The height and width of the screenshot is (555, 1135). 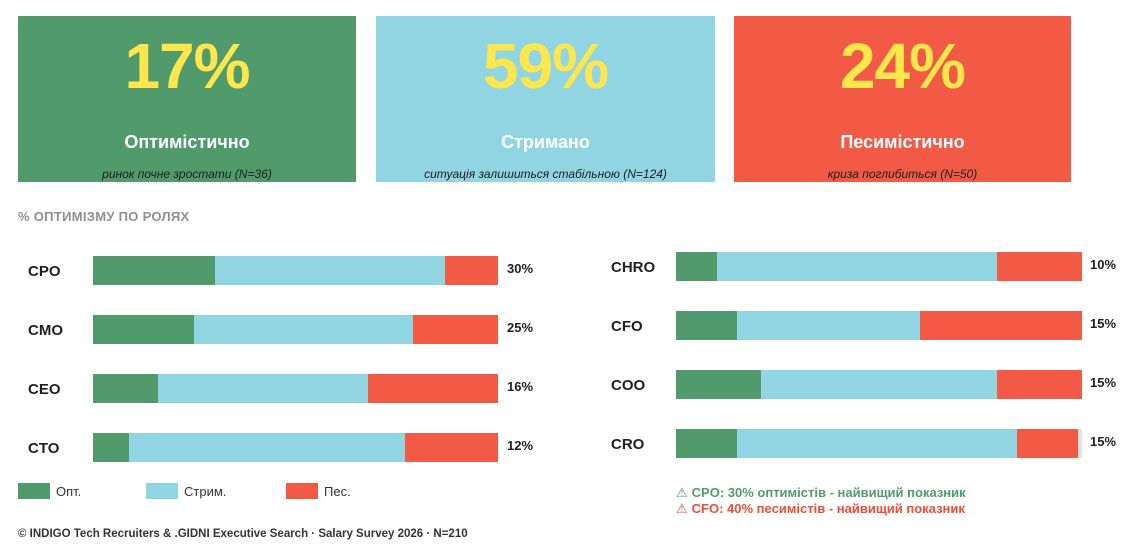 What do you see at coordinates (520, 386) in the screenshot?
I see `data-label: 16%` at bounding box center [520, 386].